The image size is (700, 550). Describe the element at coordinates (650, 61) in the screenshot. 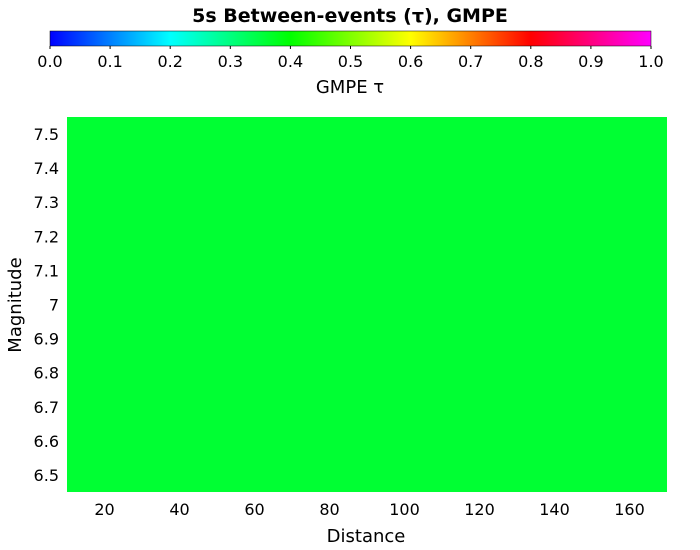

I see `colorbar-tick-label: 1.0` at that location.